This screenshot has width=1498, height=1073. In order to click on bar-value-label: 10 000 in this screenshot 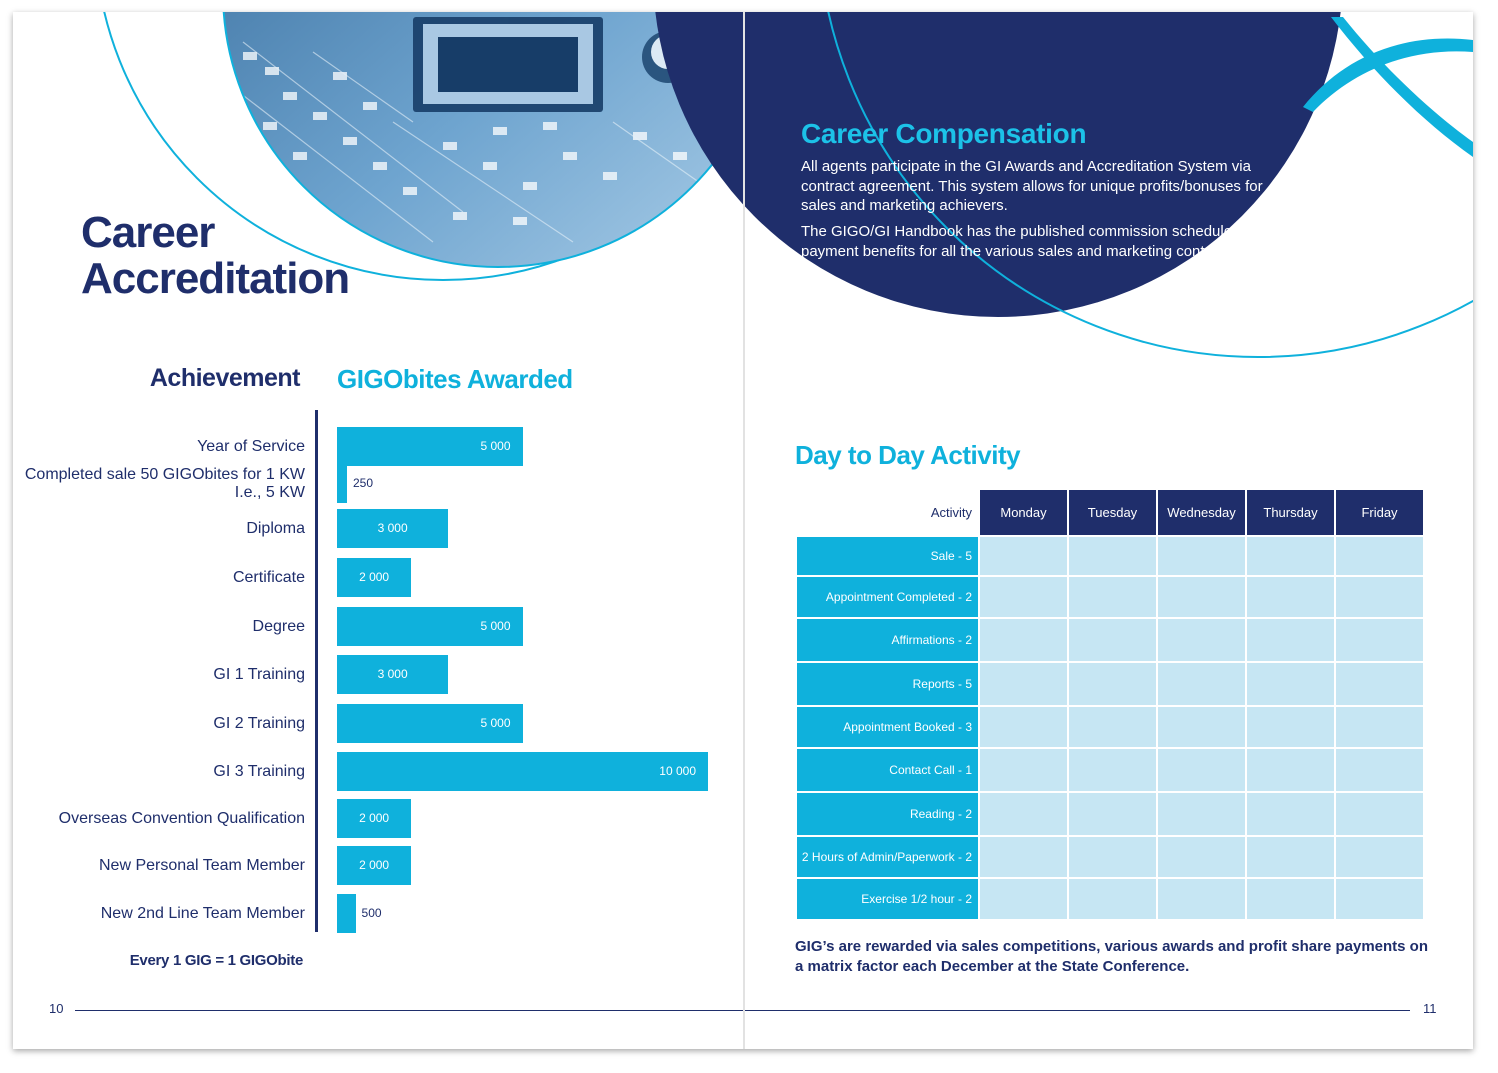, I will do `click(677, 771)`.